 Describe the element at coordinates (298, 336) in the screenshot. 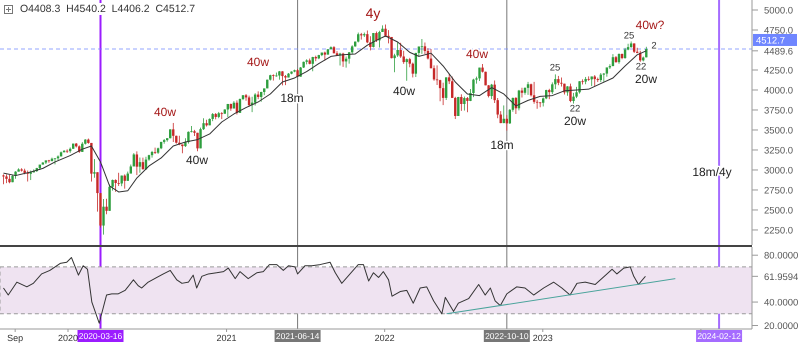

I see `ref-line-label: 2021-06-14` at that location.